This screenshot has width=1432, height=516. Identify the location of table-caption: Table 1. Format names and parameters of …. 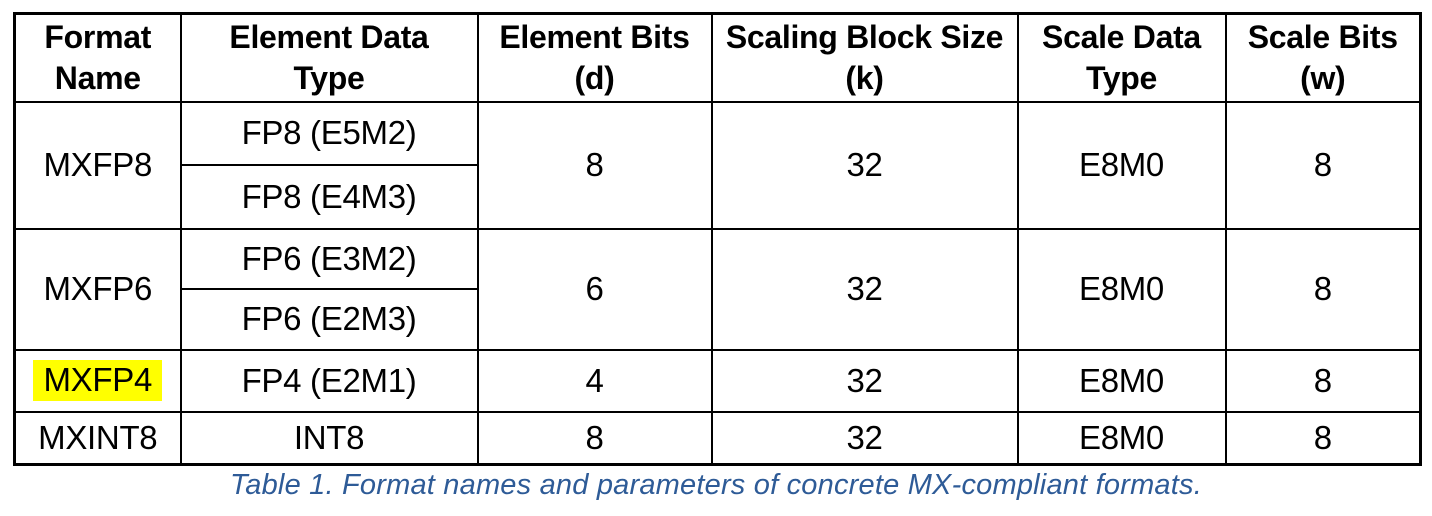
(716, 485).